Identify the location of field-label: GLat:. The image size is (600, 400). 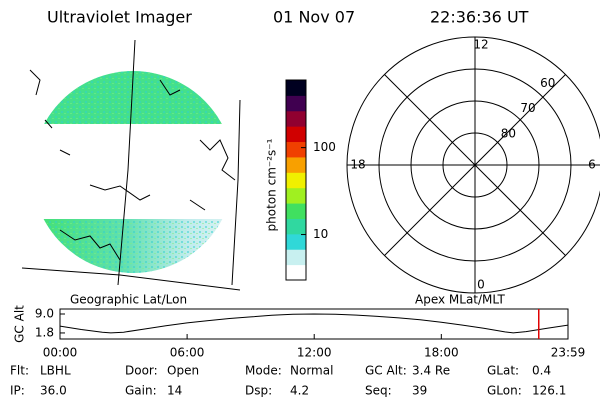
(503, 371).